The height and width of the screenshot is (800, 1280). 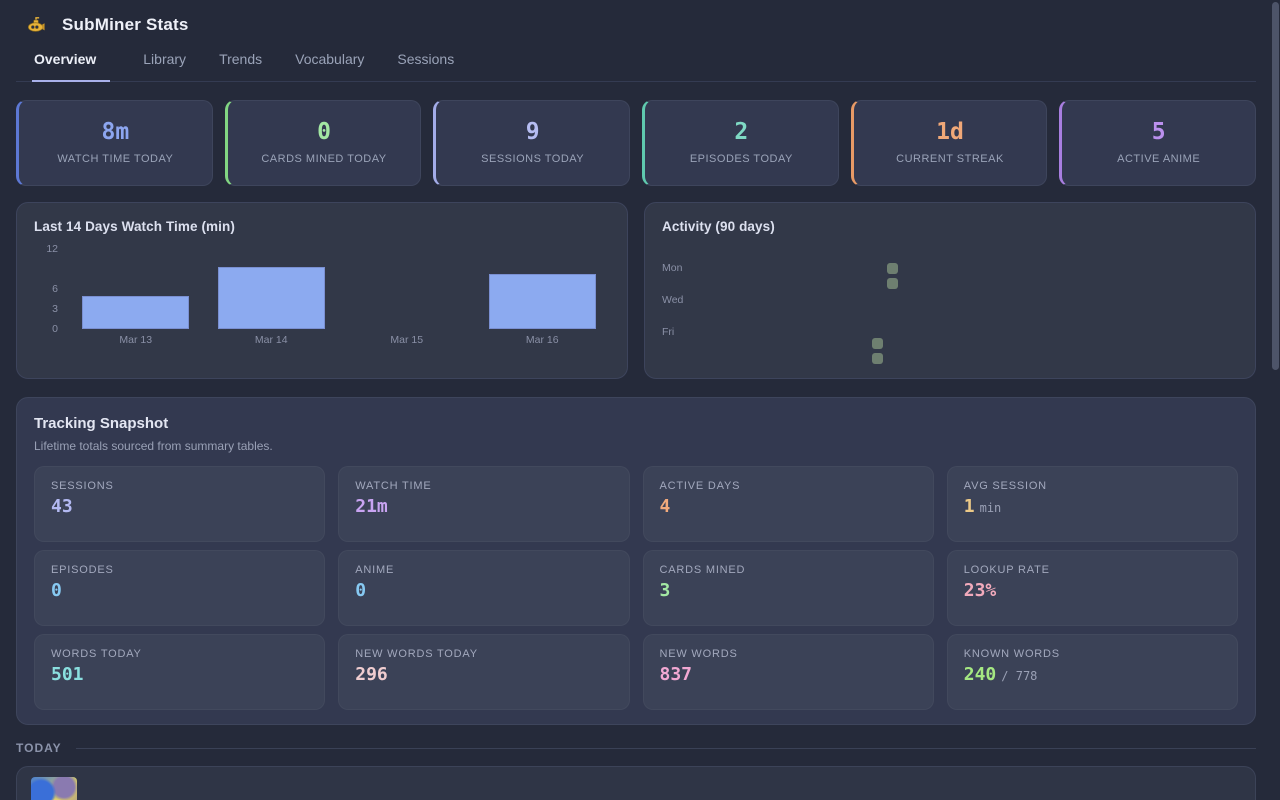 I want to click on metric-label: ANIME, so click(x=375, y=570).